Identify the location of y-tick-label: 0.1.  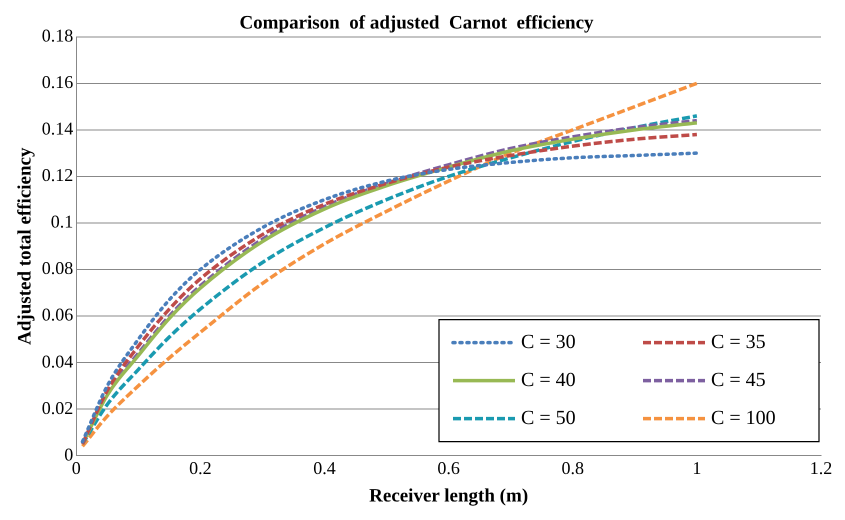
(62, 222).